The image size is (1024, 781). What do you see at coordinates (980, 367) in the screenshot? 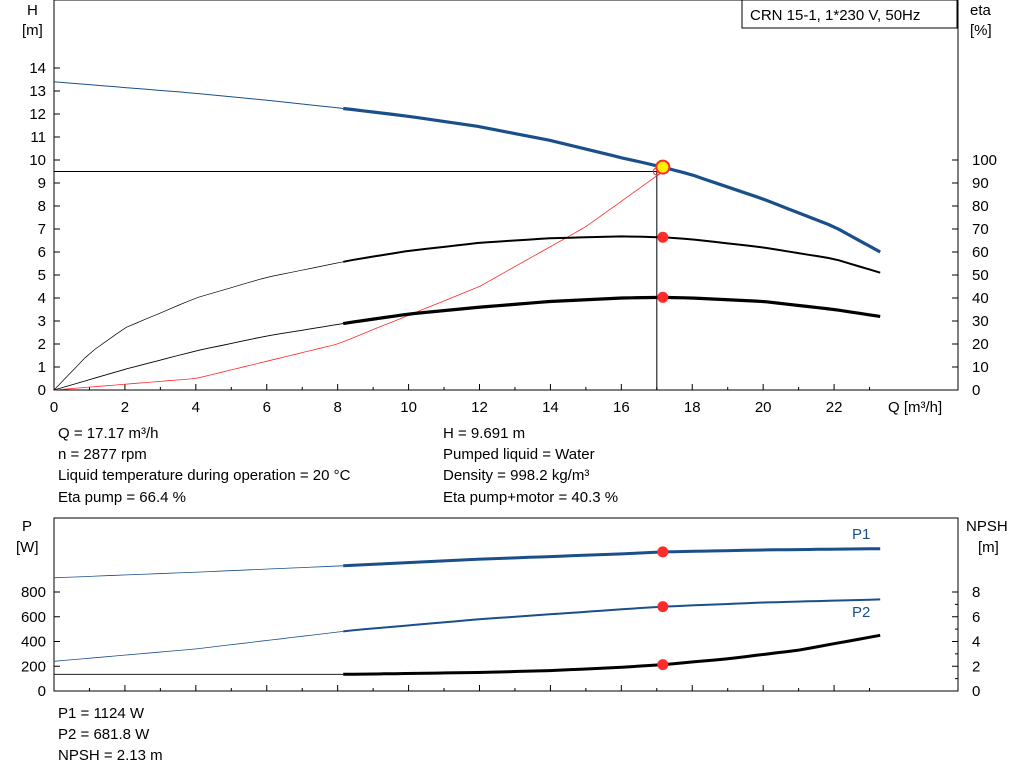
I see `eta-tick-label: 10` at bounding box center [980, 367].